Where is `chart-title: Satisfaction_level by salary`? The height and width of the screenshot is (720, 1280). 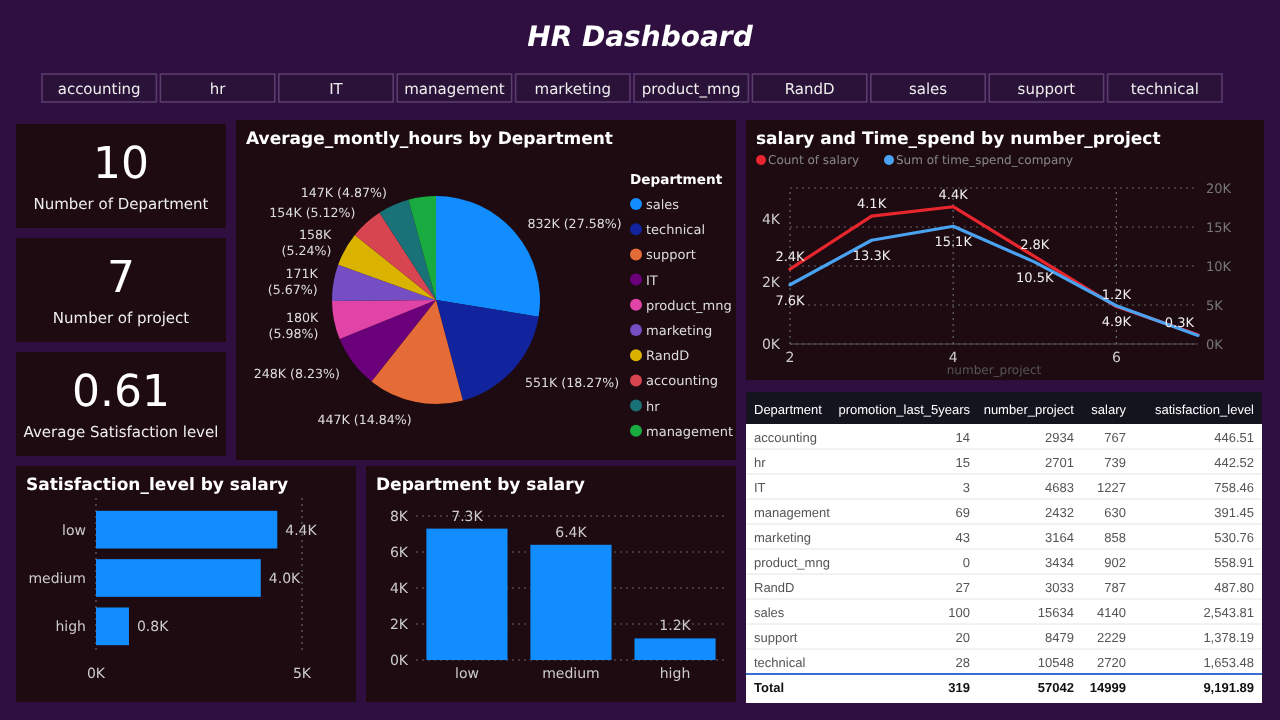 chart-title: Satisfaction_level by salary is located at coordinates (158, 486).